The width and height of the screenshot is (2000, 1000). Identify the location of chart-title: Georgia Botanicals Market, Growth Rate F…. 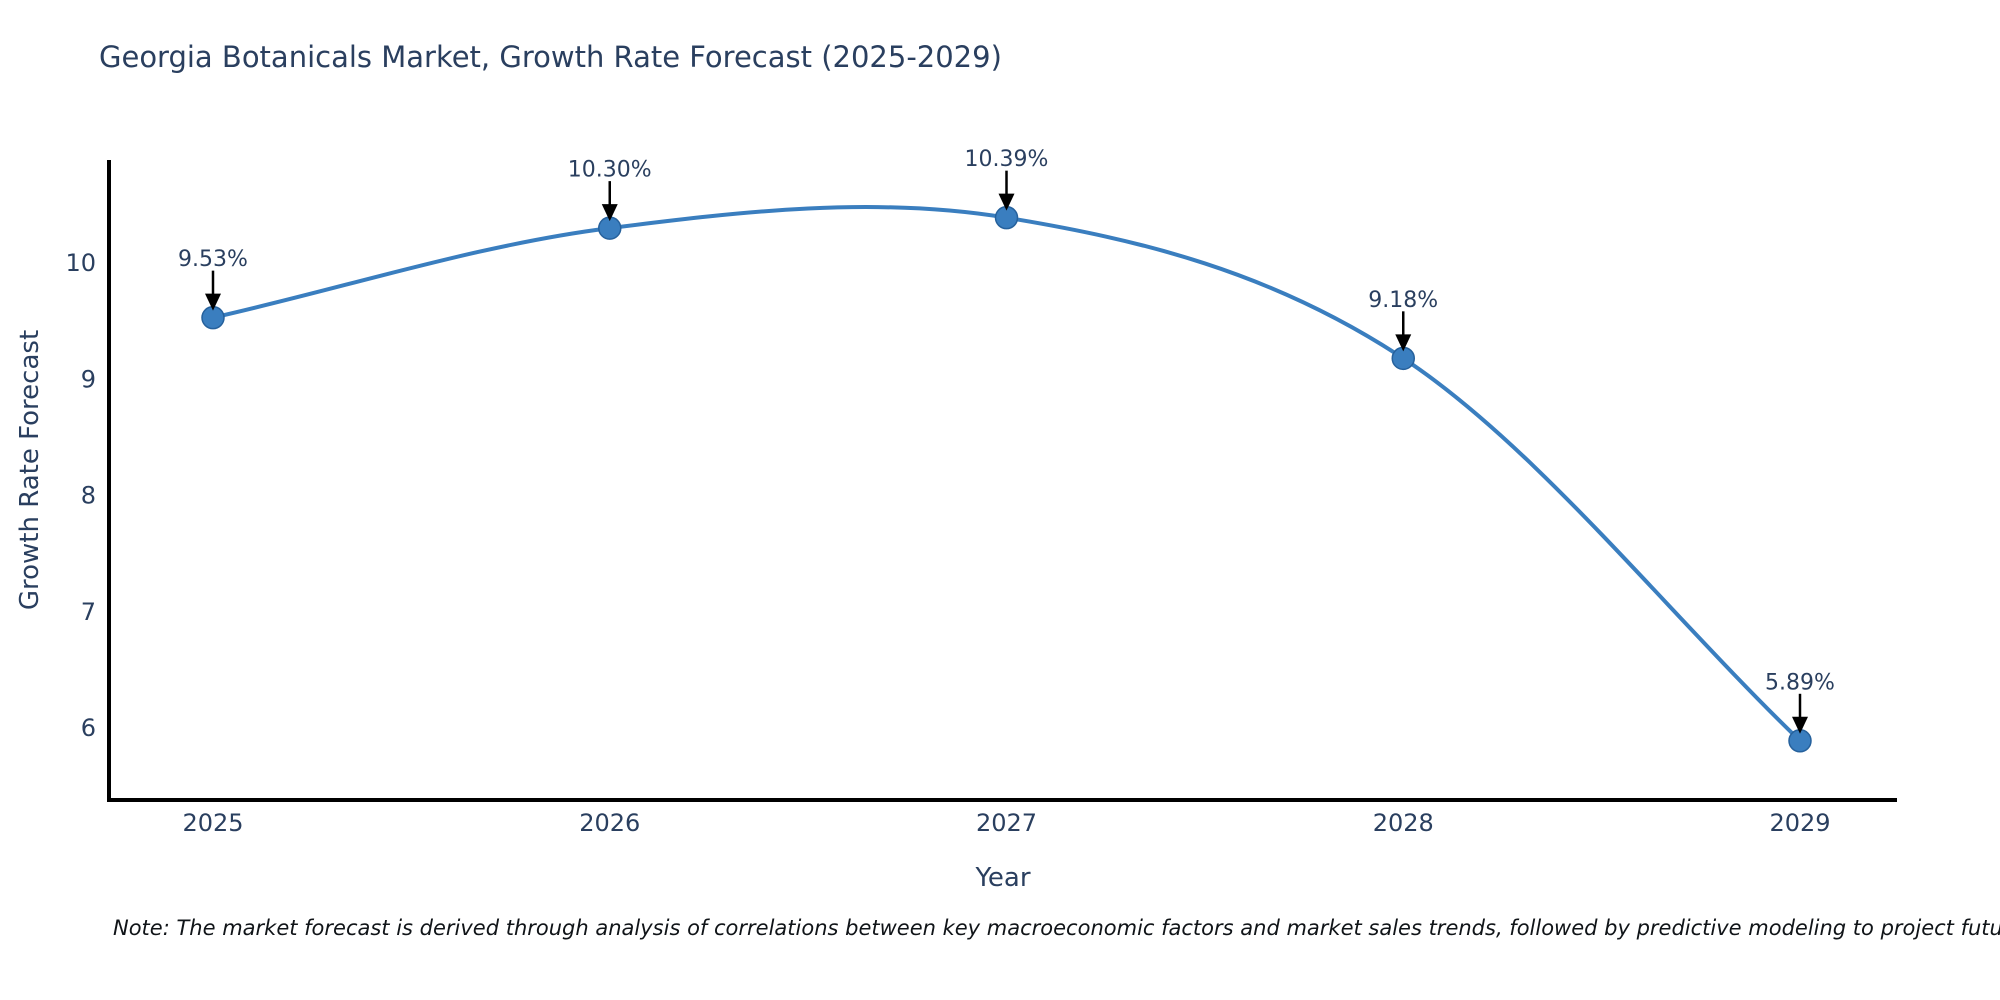
(550, 57).